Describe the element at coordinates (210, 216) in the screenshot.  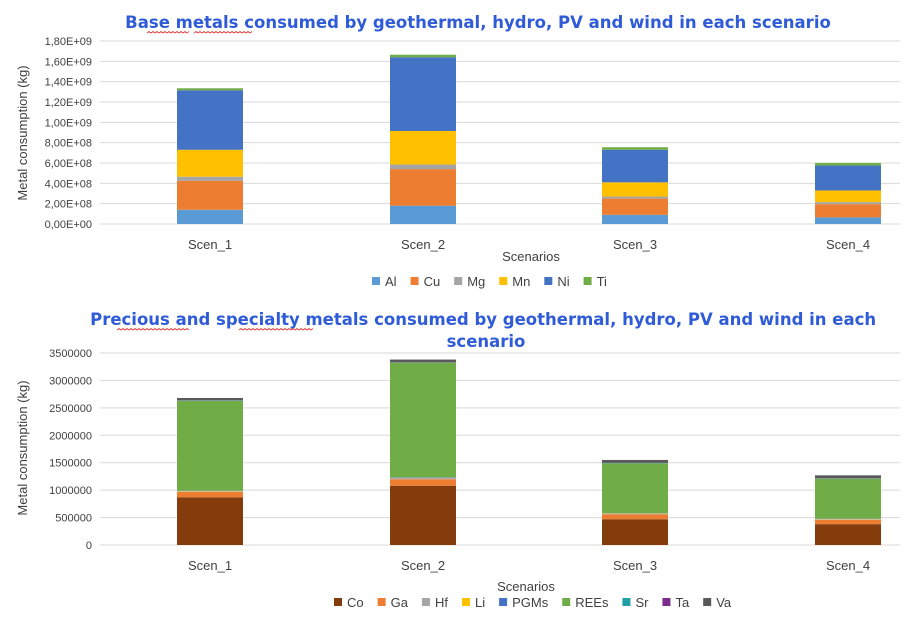
I see `bar-segment-al-scen1` at that location.